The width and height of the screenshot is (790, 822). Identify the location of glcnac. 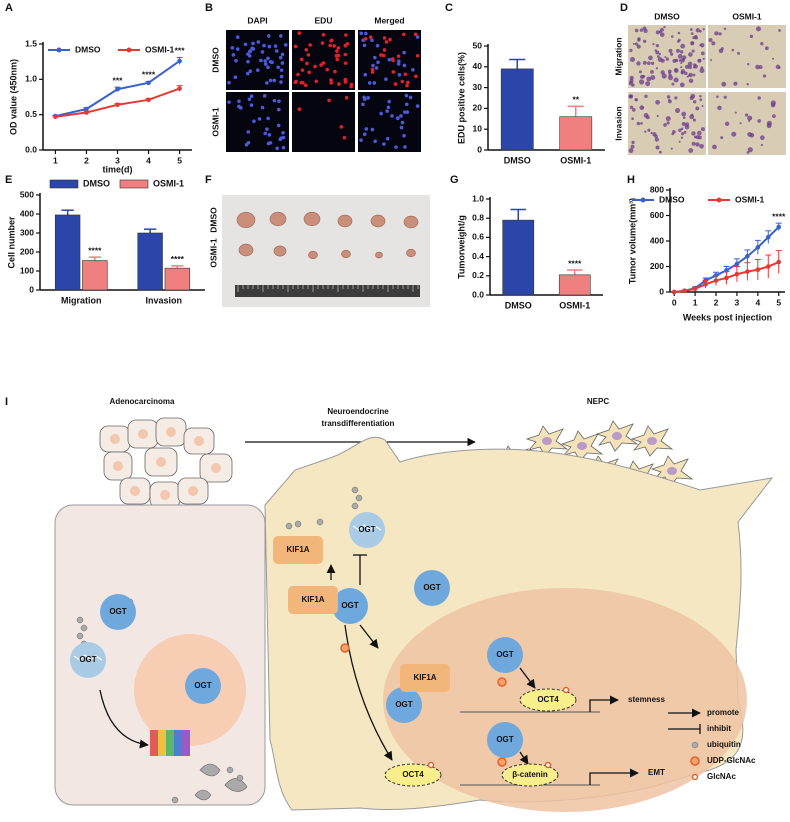
(431, 765).